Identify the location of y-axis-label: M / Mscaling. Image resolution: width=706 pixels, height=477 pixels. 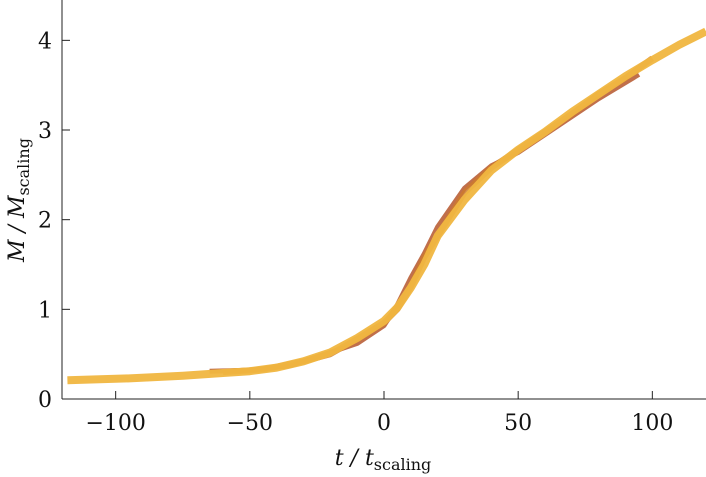
(19, 200).